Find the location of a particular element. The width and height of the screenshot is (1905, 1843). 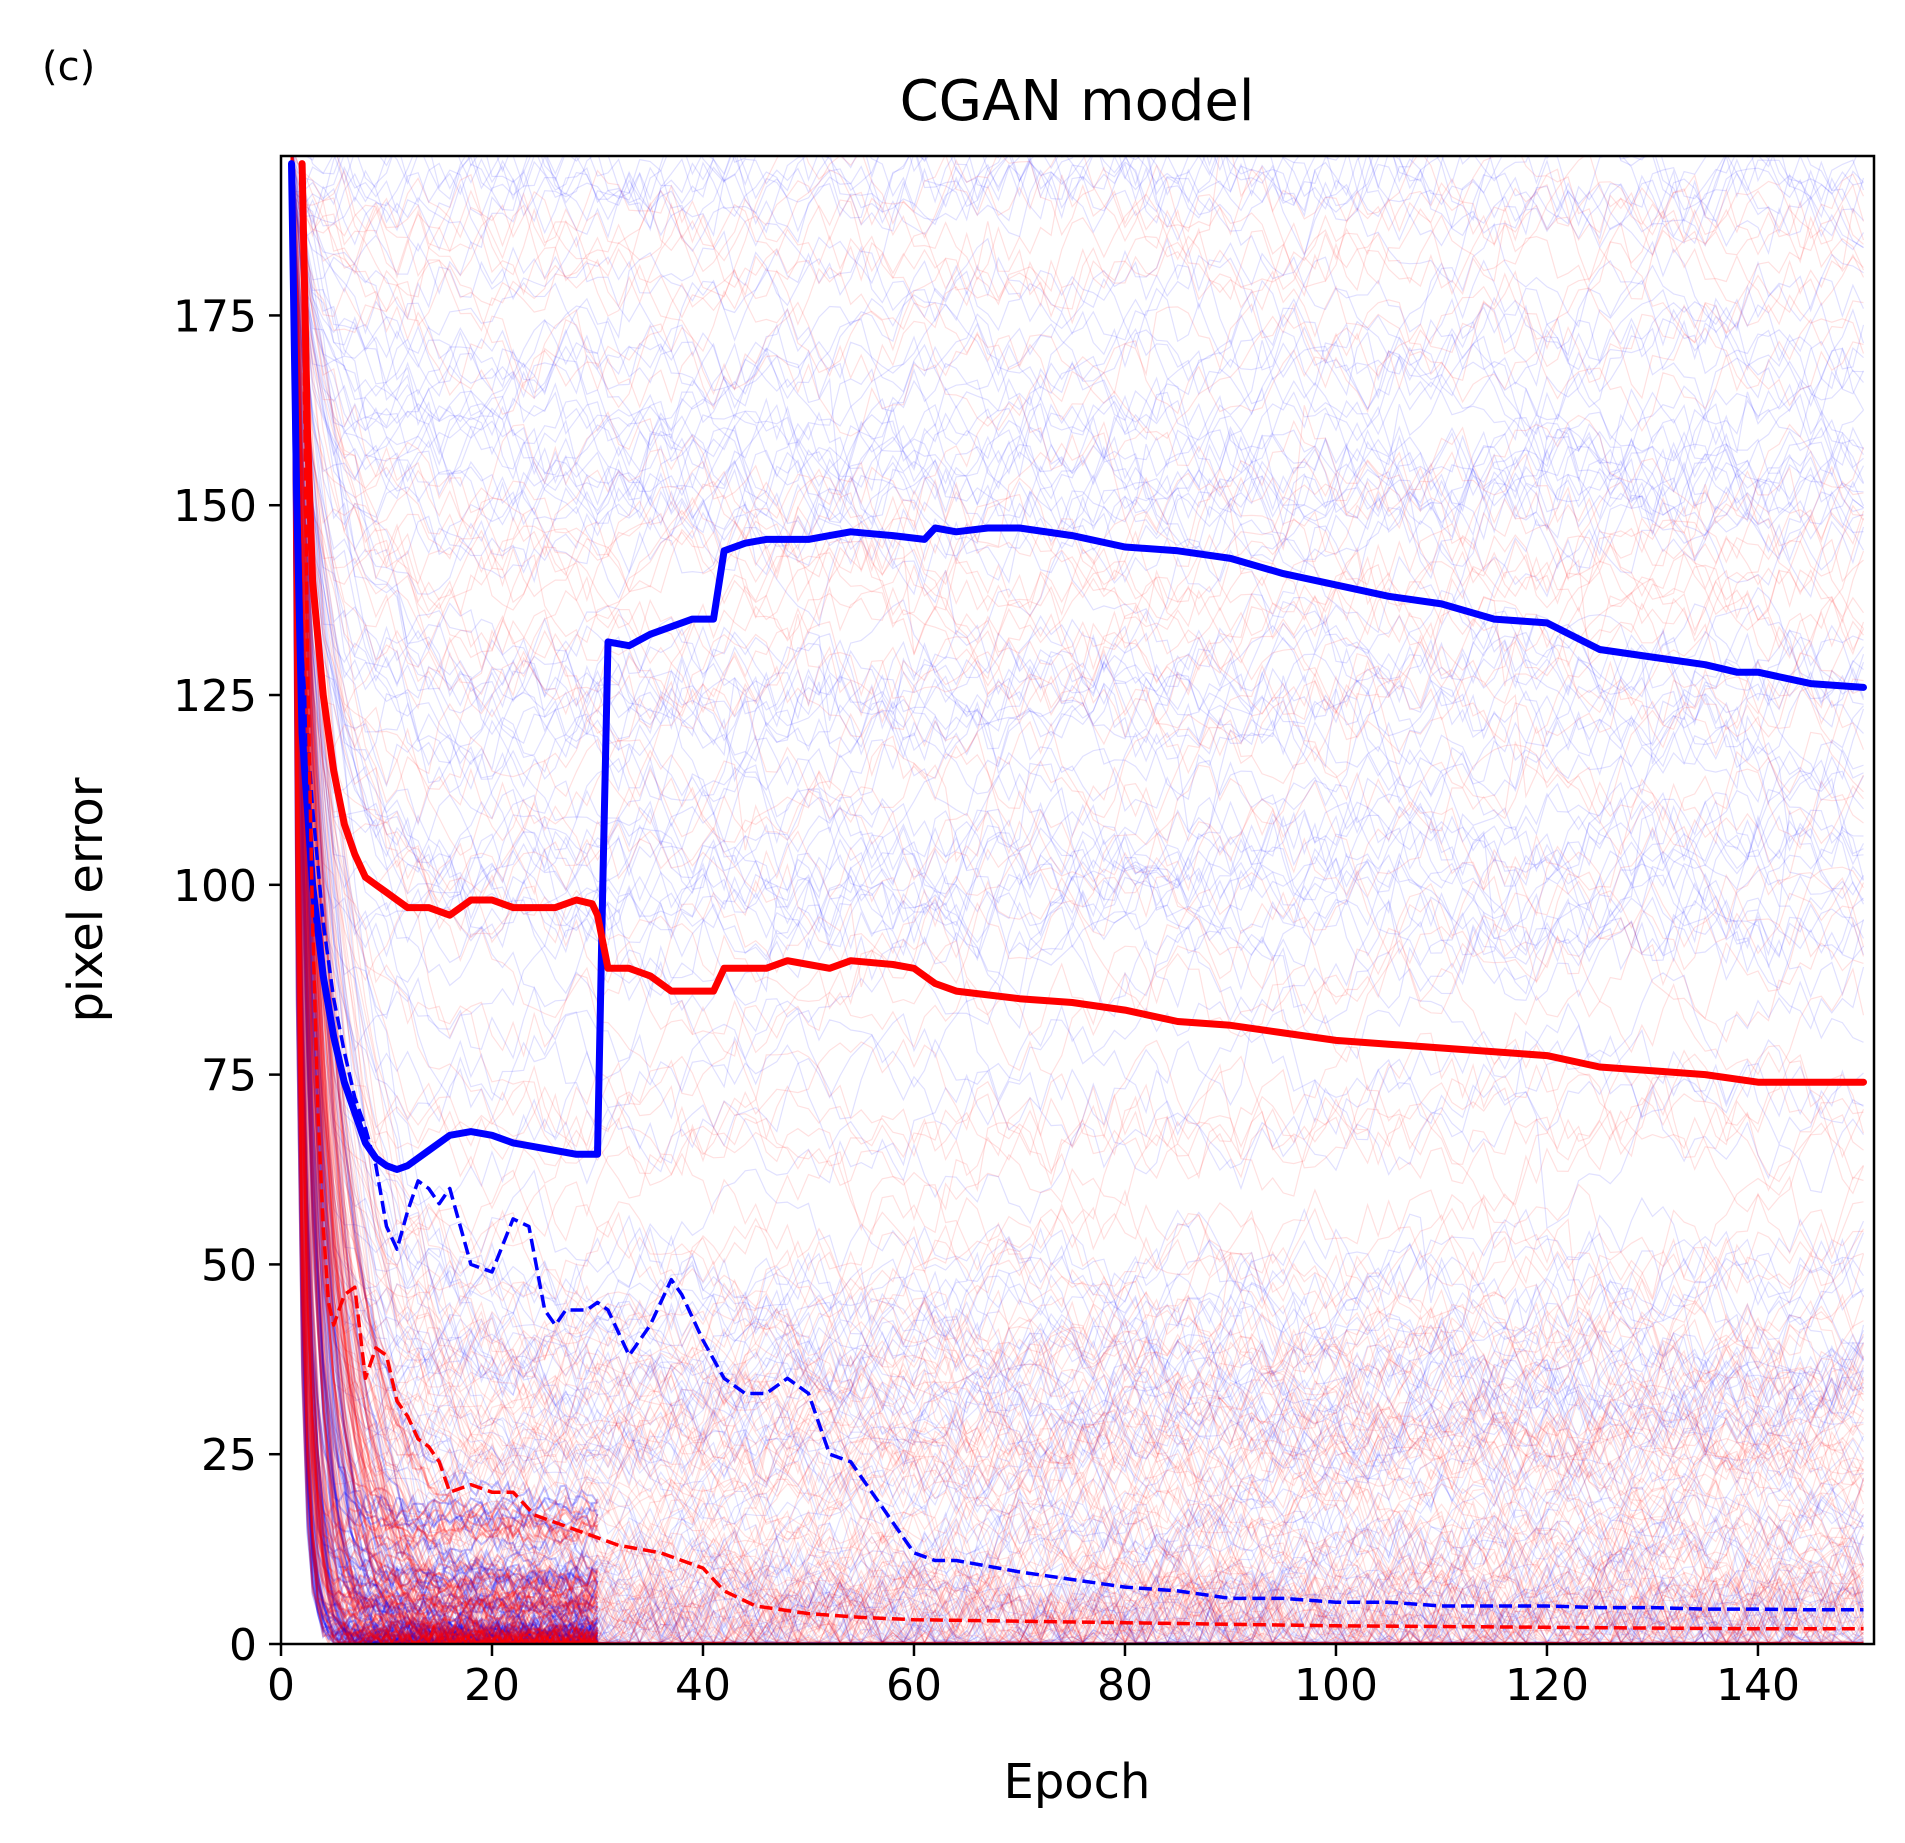

y-tick-label: 150 is located at coordinates (215, 506).